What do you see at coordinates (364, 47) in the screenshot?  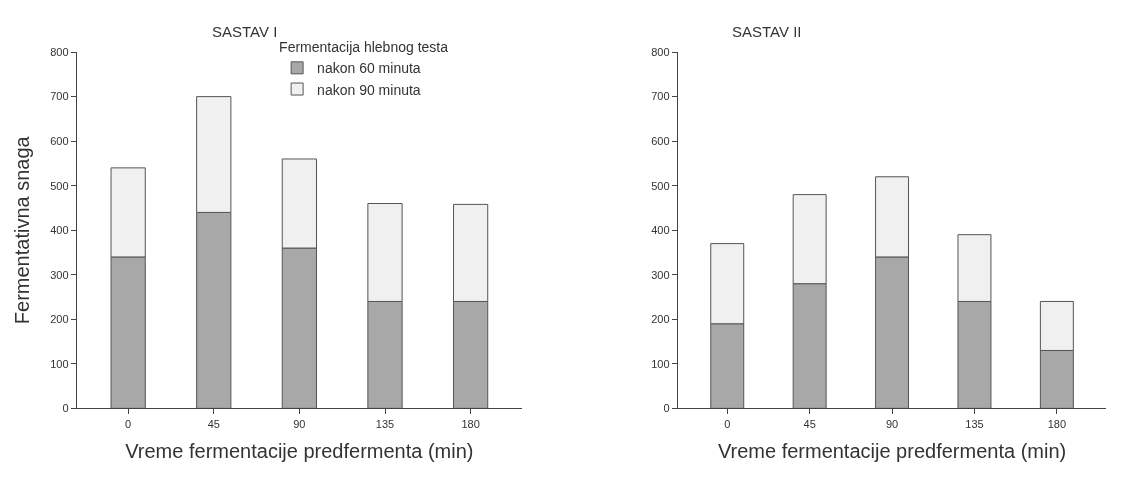 I see `legend-title: Fermentacija hlebnog testa` at bounding box center [364, 47].